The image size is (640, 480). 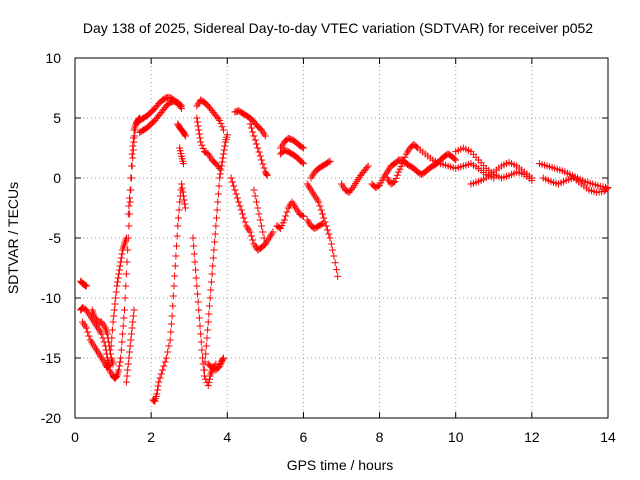 What do you see at coordinates (182, 156) in the screenshot?
I see `series-arc12` at bounding box center [182, 156].